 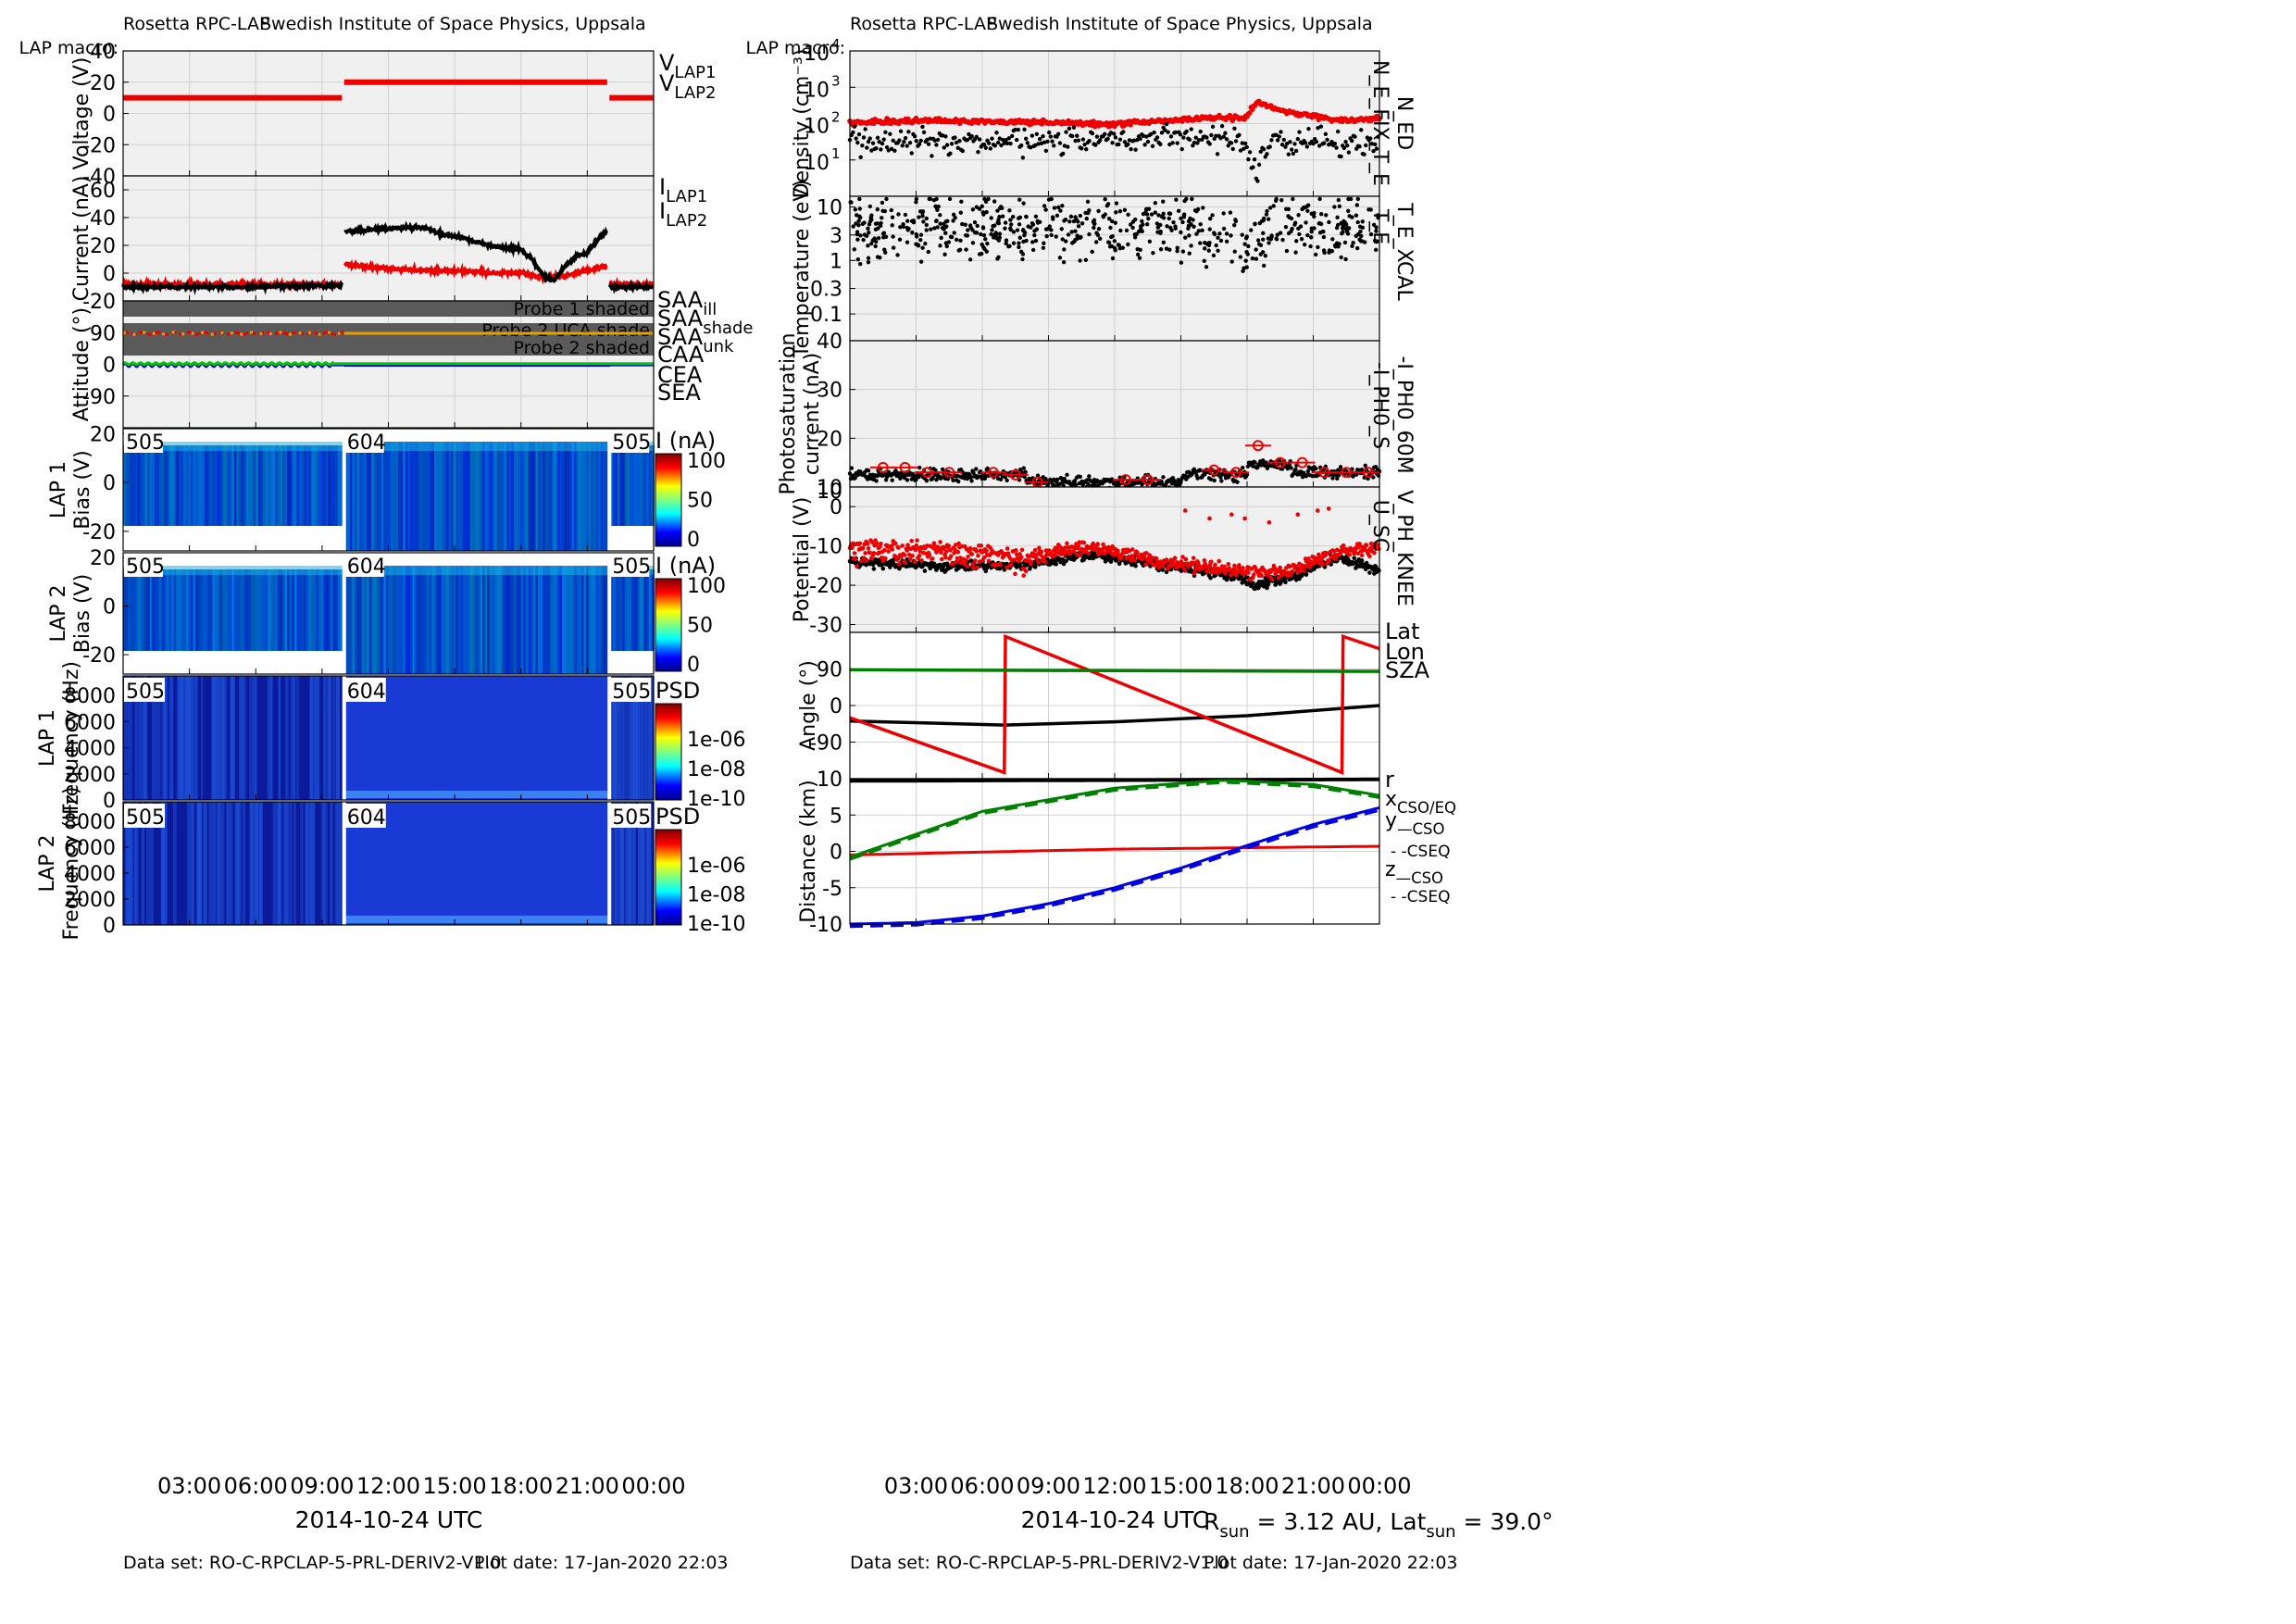 I want to click on y-axis-label: LAP 1, so click(x=47, y=738).